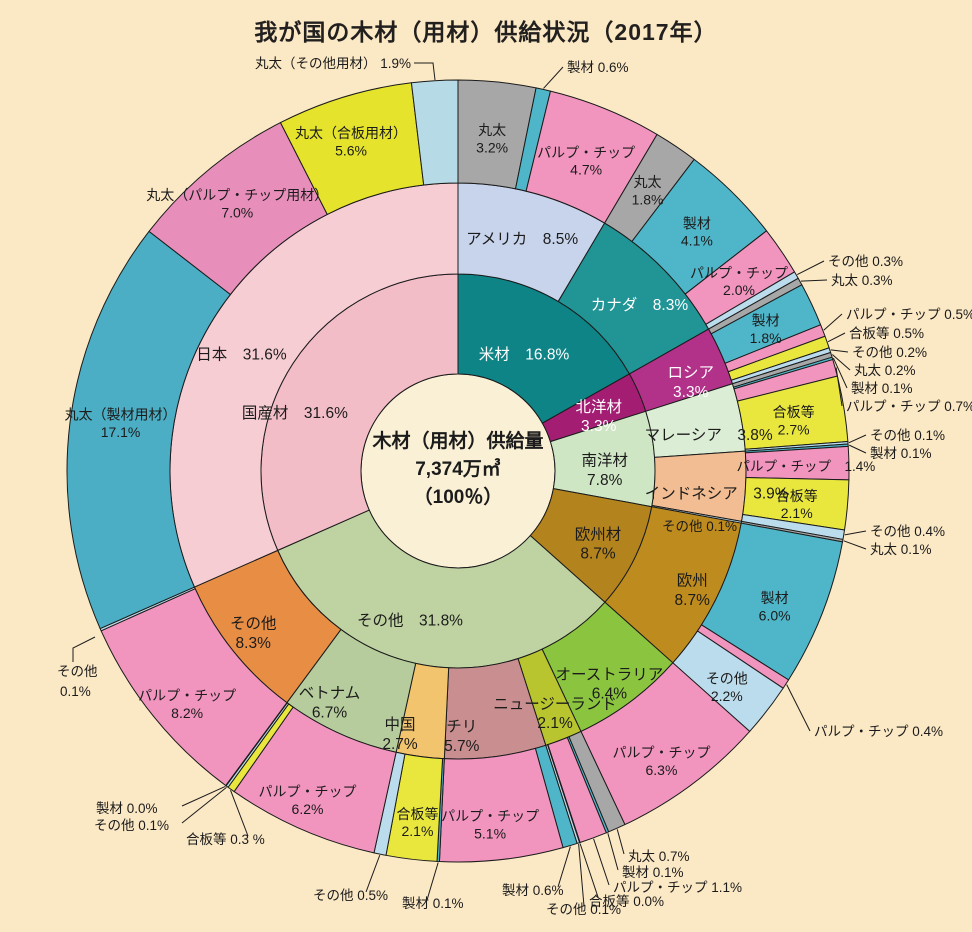  I want to click on label-chn-gohan-pct: 2.1%, so click(418, 831).